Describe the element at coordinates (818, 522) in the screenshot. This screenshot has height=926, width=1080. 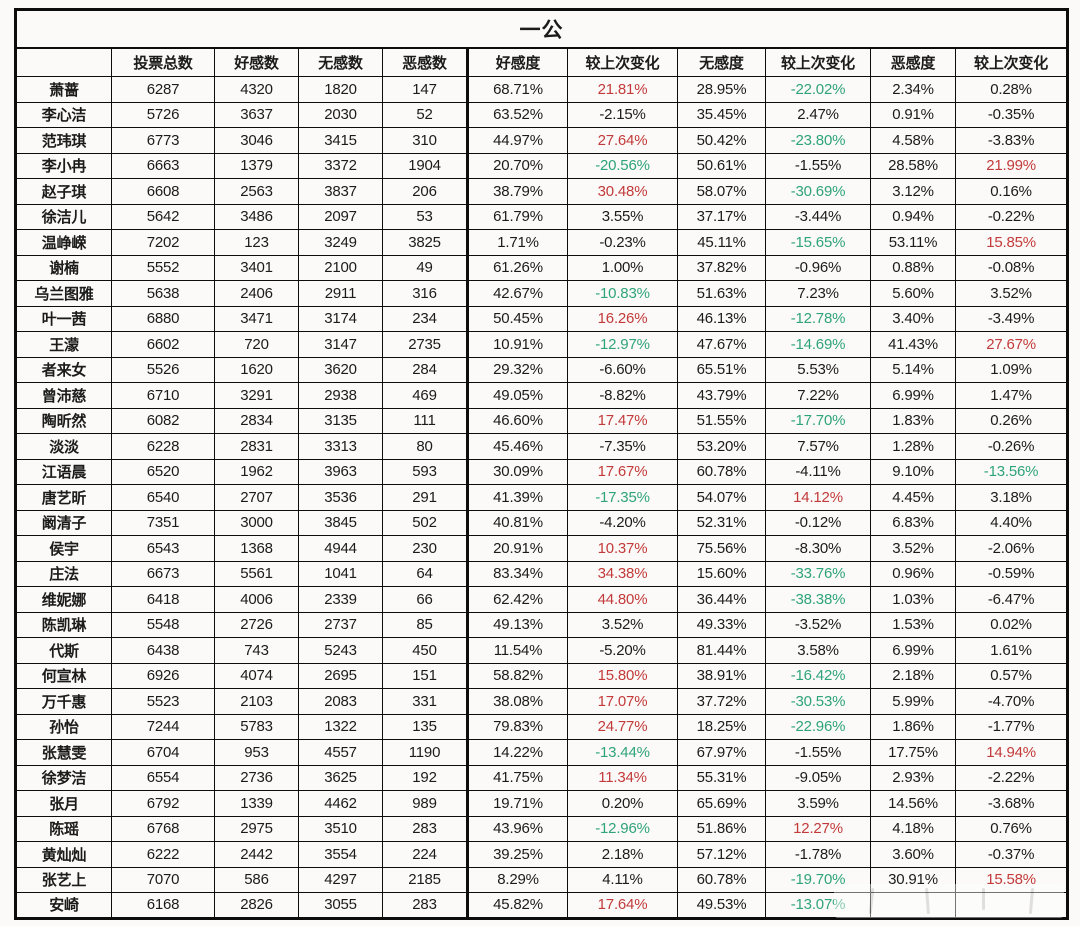
I see `table-cell: -0.12%` at that location.